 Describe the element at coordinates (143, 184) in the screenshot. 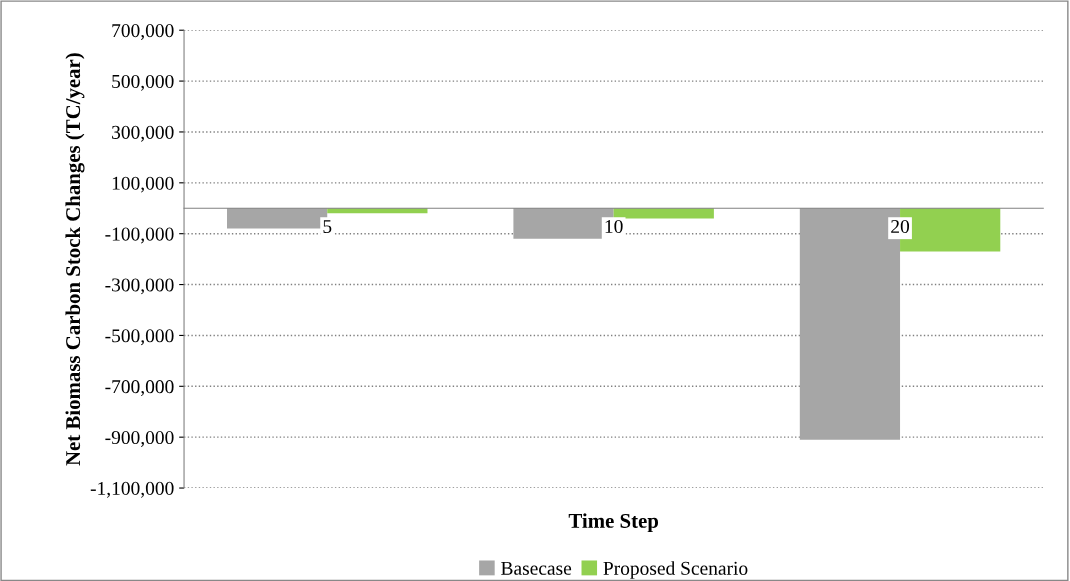

I see `y-tick-label: 100,000` at that location.